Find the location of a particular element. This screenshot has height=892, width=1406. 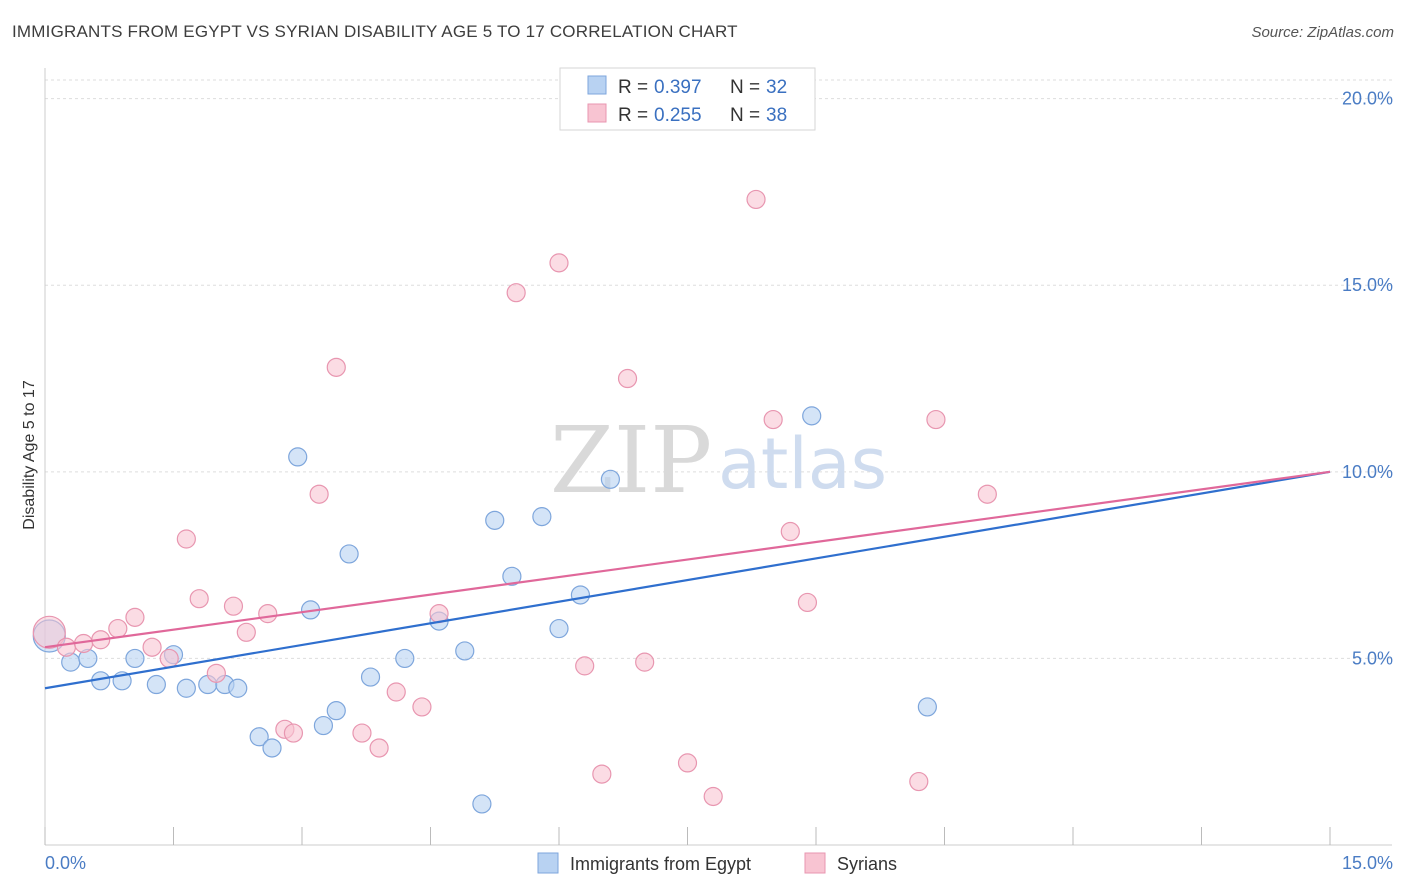

x-tick-label-1: 15.0% is located at coordinates (1367, 863).